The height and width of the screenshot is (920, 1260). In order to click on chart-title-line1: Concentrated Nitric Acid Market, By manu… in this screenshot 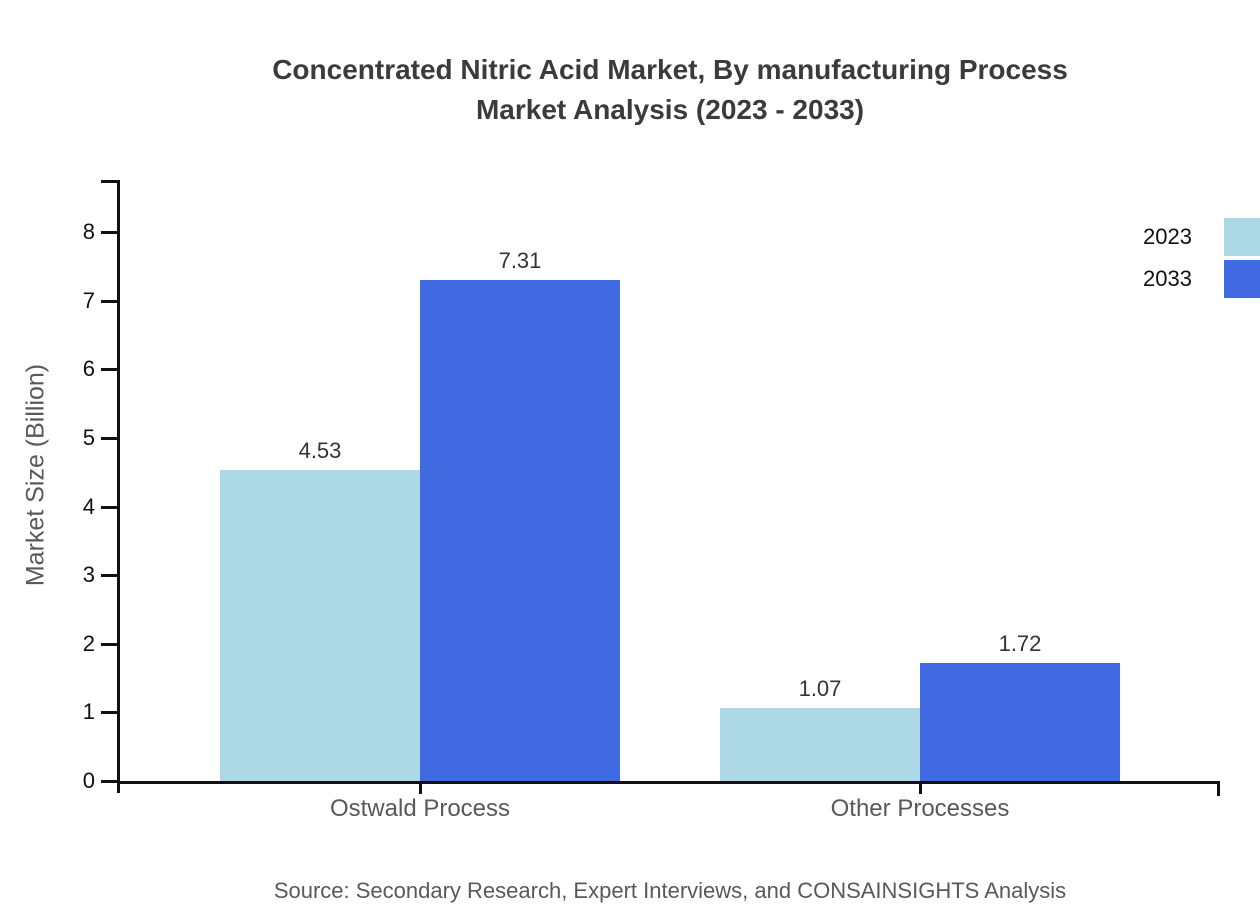, I will do `click(670, 69)`.